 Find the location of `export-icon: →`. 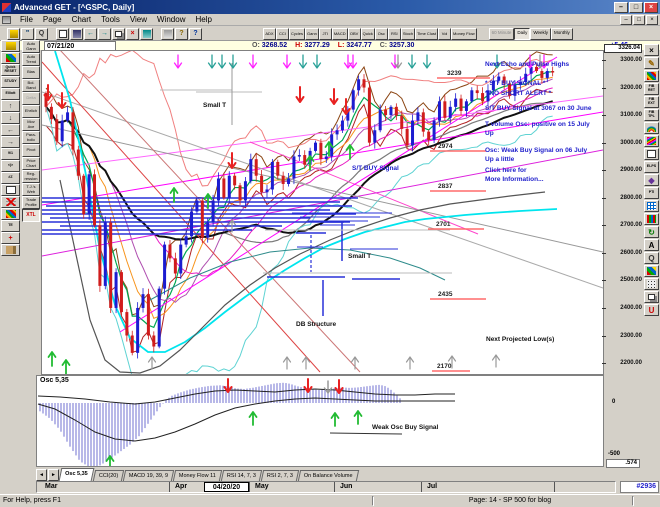

export-icon: → is located at coordinates (104, 33).